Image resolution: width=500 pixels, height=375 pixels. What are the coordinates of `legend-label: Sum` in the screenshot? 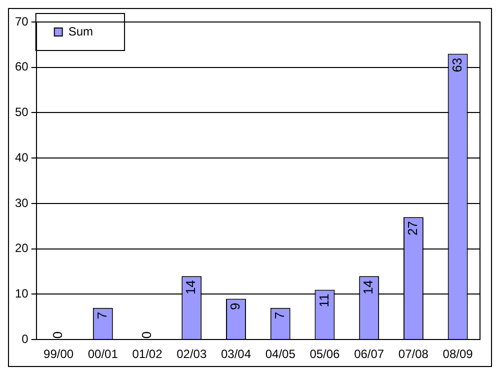 It's located at (81, 31).